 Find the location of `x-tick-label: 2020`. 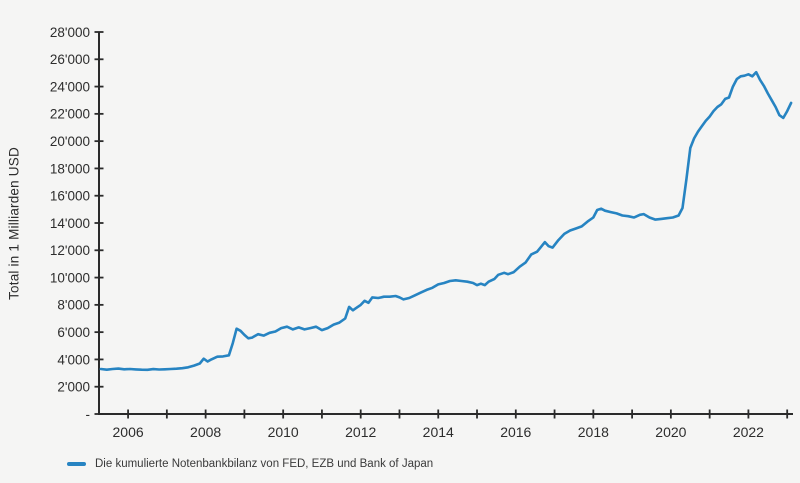

x-tick-label: 2020 is located at coordinates (670, 432).